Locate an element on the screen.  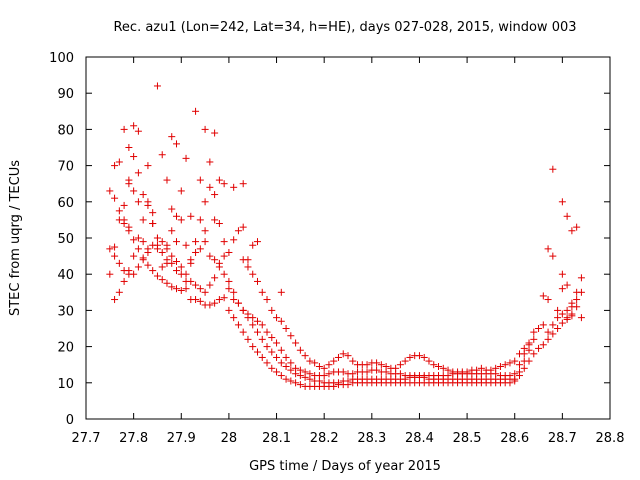
y-tick-label: 60 is located at coordinates (65, 203).